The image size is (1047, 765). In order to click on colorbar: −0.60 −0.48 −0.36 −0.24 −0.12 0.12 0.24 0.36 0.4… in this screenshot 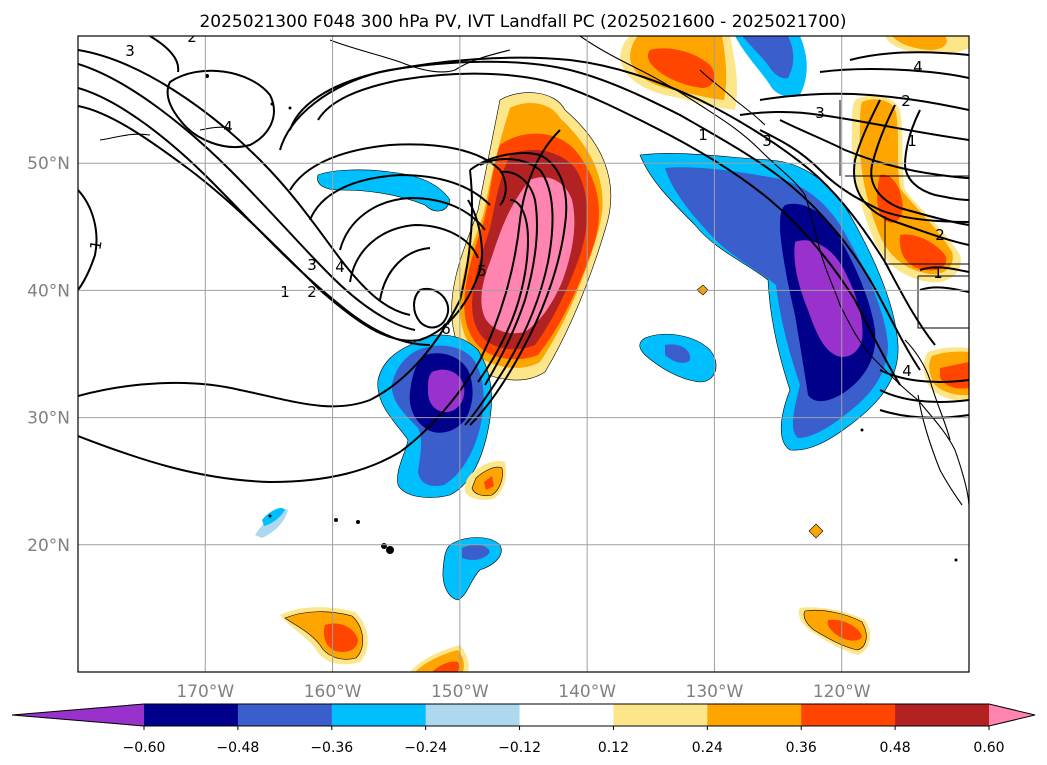, I will do `click(523, 729)`.